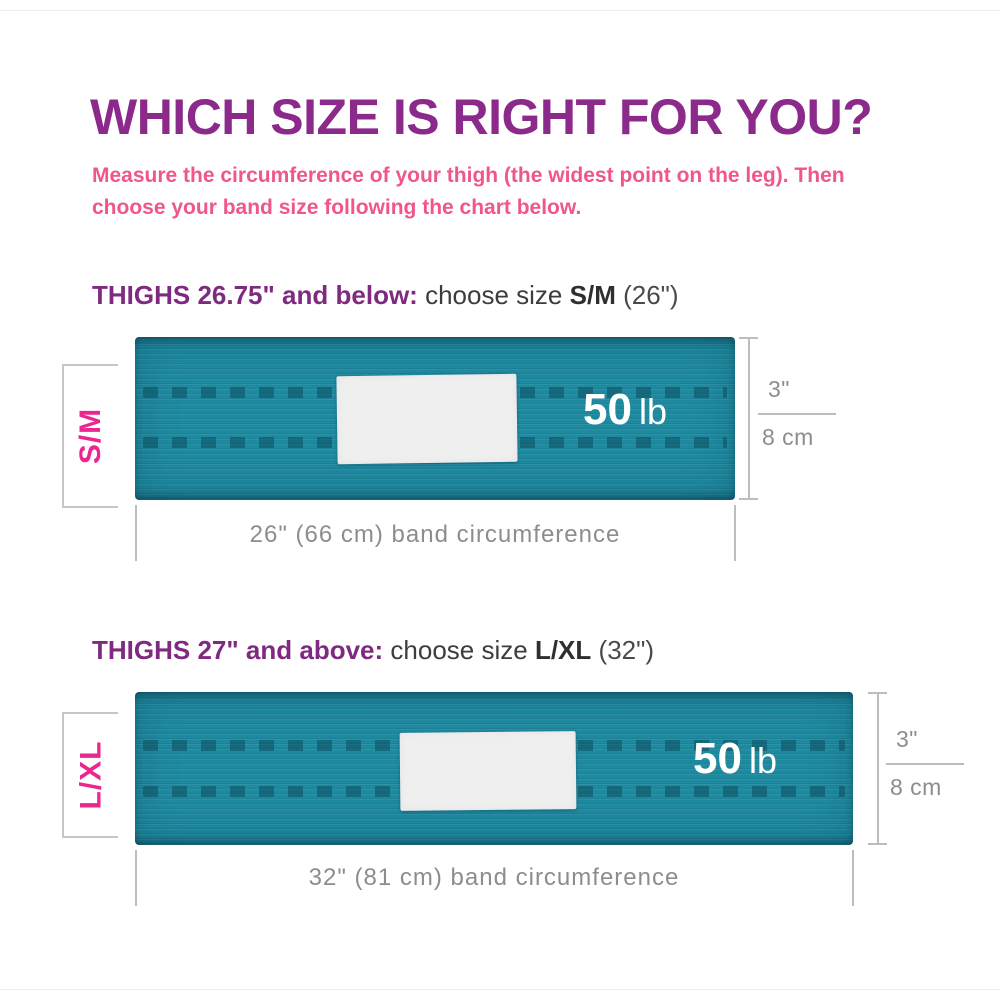 Image resolution: width=1000 pixels, height=1000 pixels. I want to click on circumference-label-lxl: 32" (81 cm) band circumference, so click(494, 877).